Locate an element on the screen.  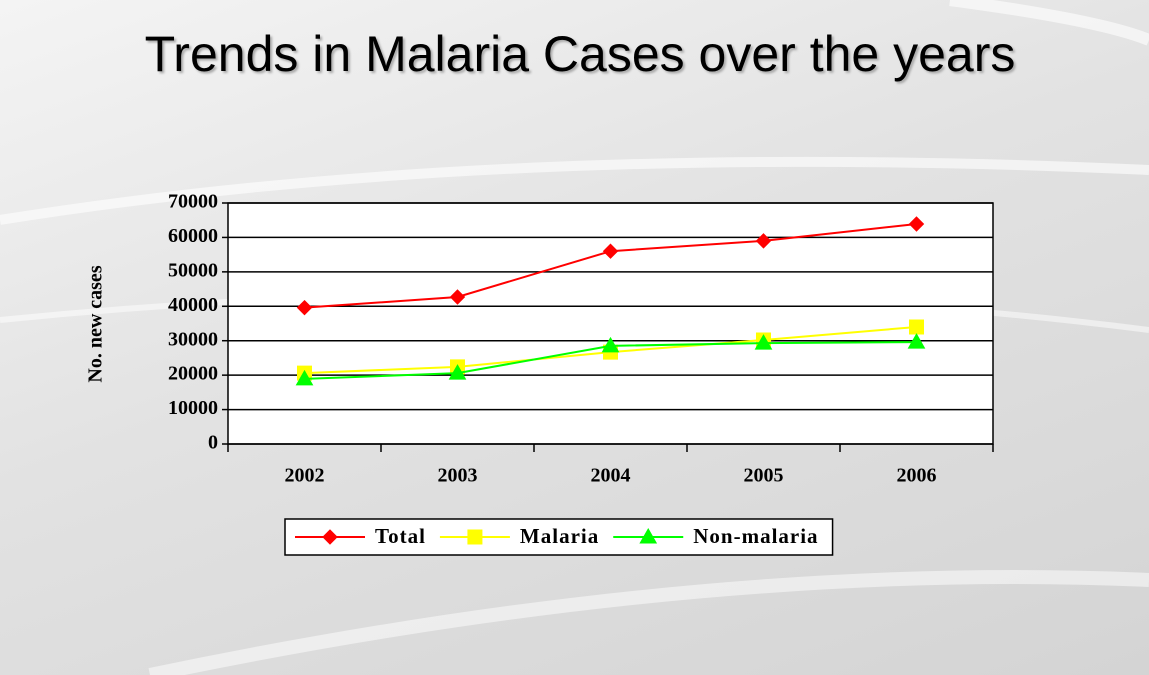
y-tick-label: 0 is located at coordinates (213, 443).